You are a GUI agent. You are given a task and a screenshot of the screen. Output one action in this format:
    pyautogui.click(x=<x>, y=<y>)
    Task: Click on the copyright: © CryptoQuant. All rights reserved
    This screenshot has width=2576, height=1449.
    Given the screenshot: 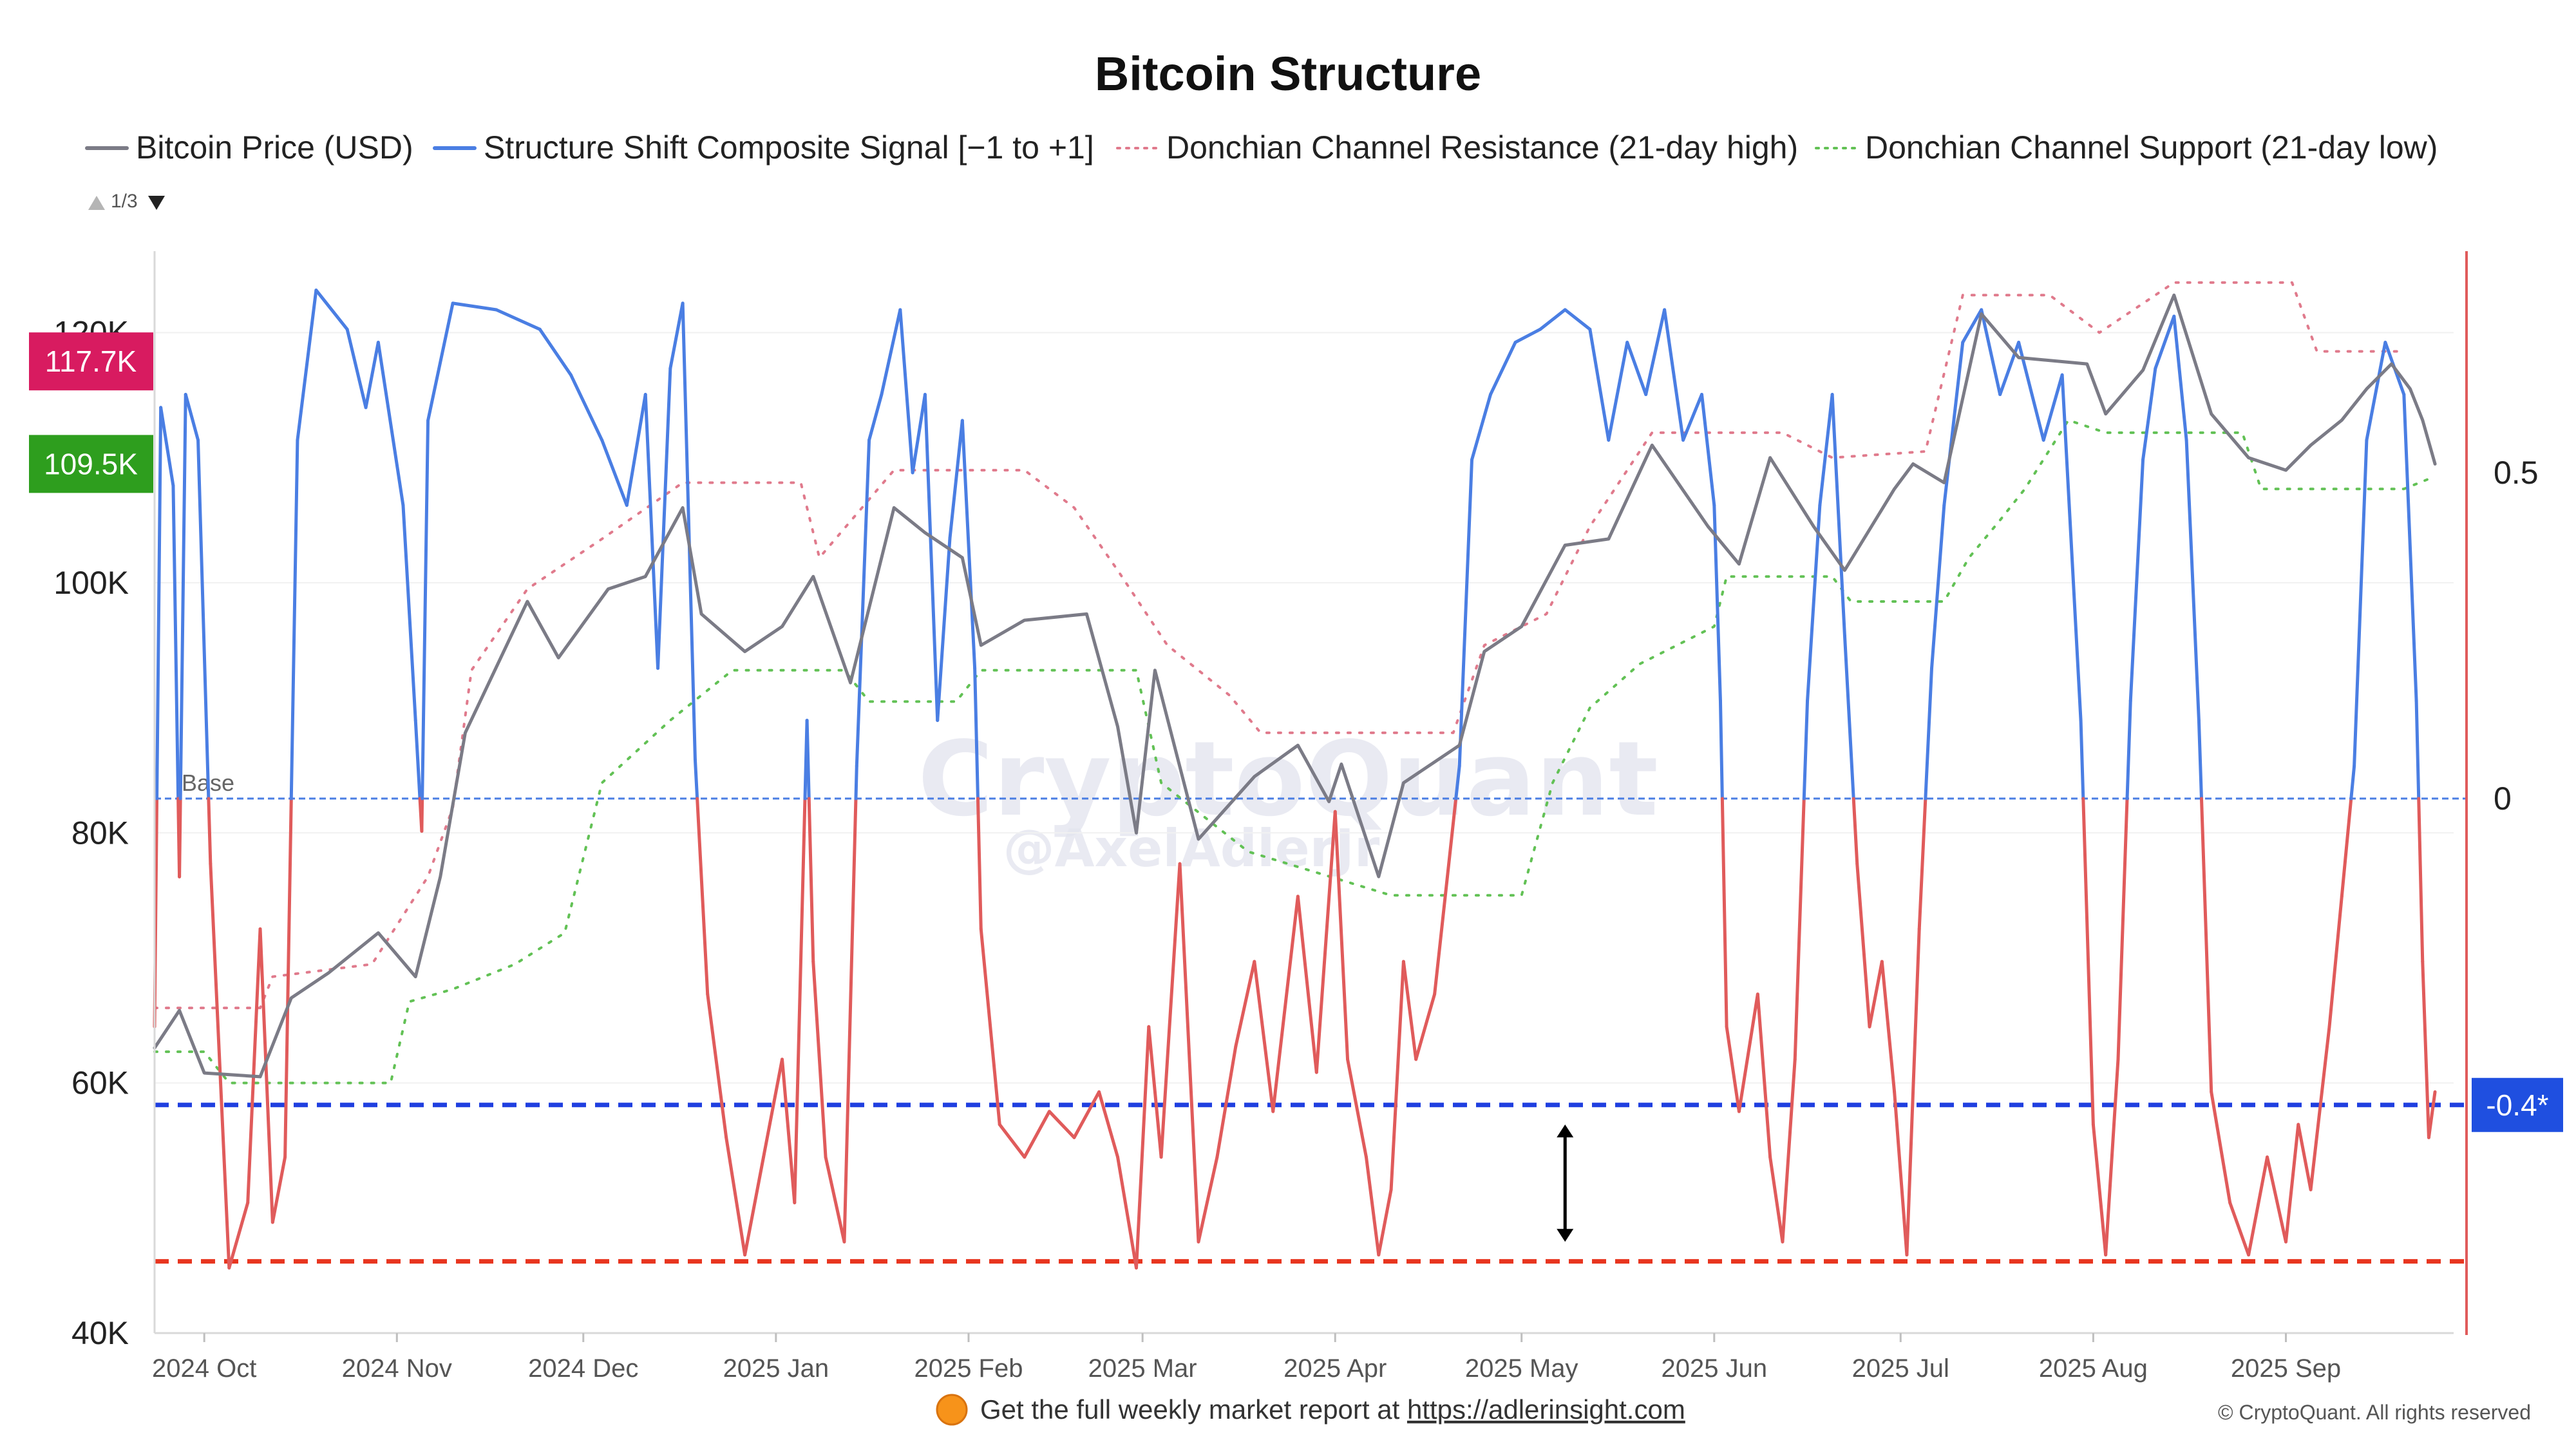 What is the action you would take?
    pyautogui.click(x=2374, y=1413)
    